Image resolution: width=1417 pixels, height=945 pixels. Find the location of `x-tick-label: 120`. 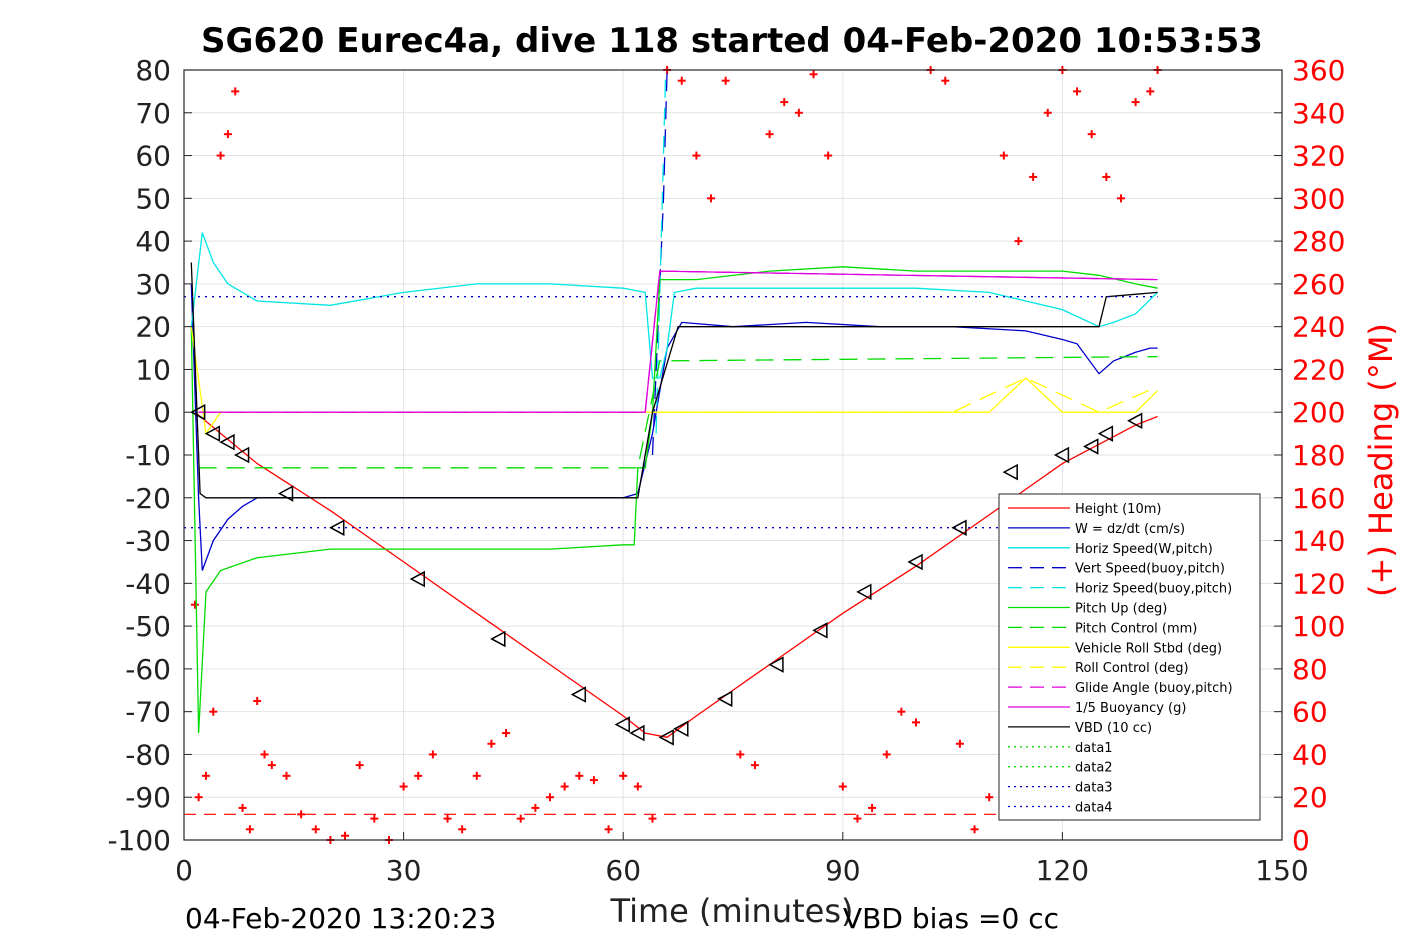

x-tick-label: 120 is located at coordinates (1062, 870).